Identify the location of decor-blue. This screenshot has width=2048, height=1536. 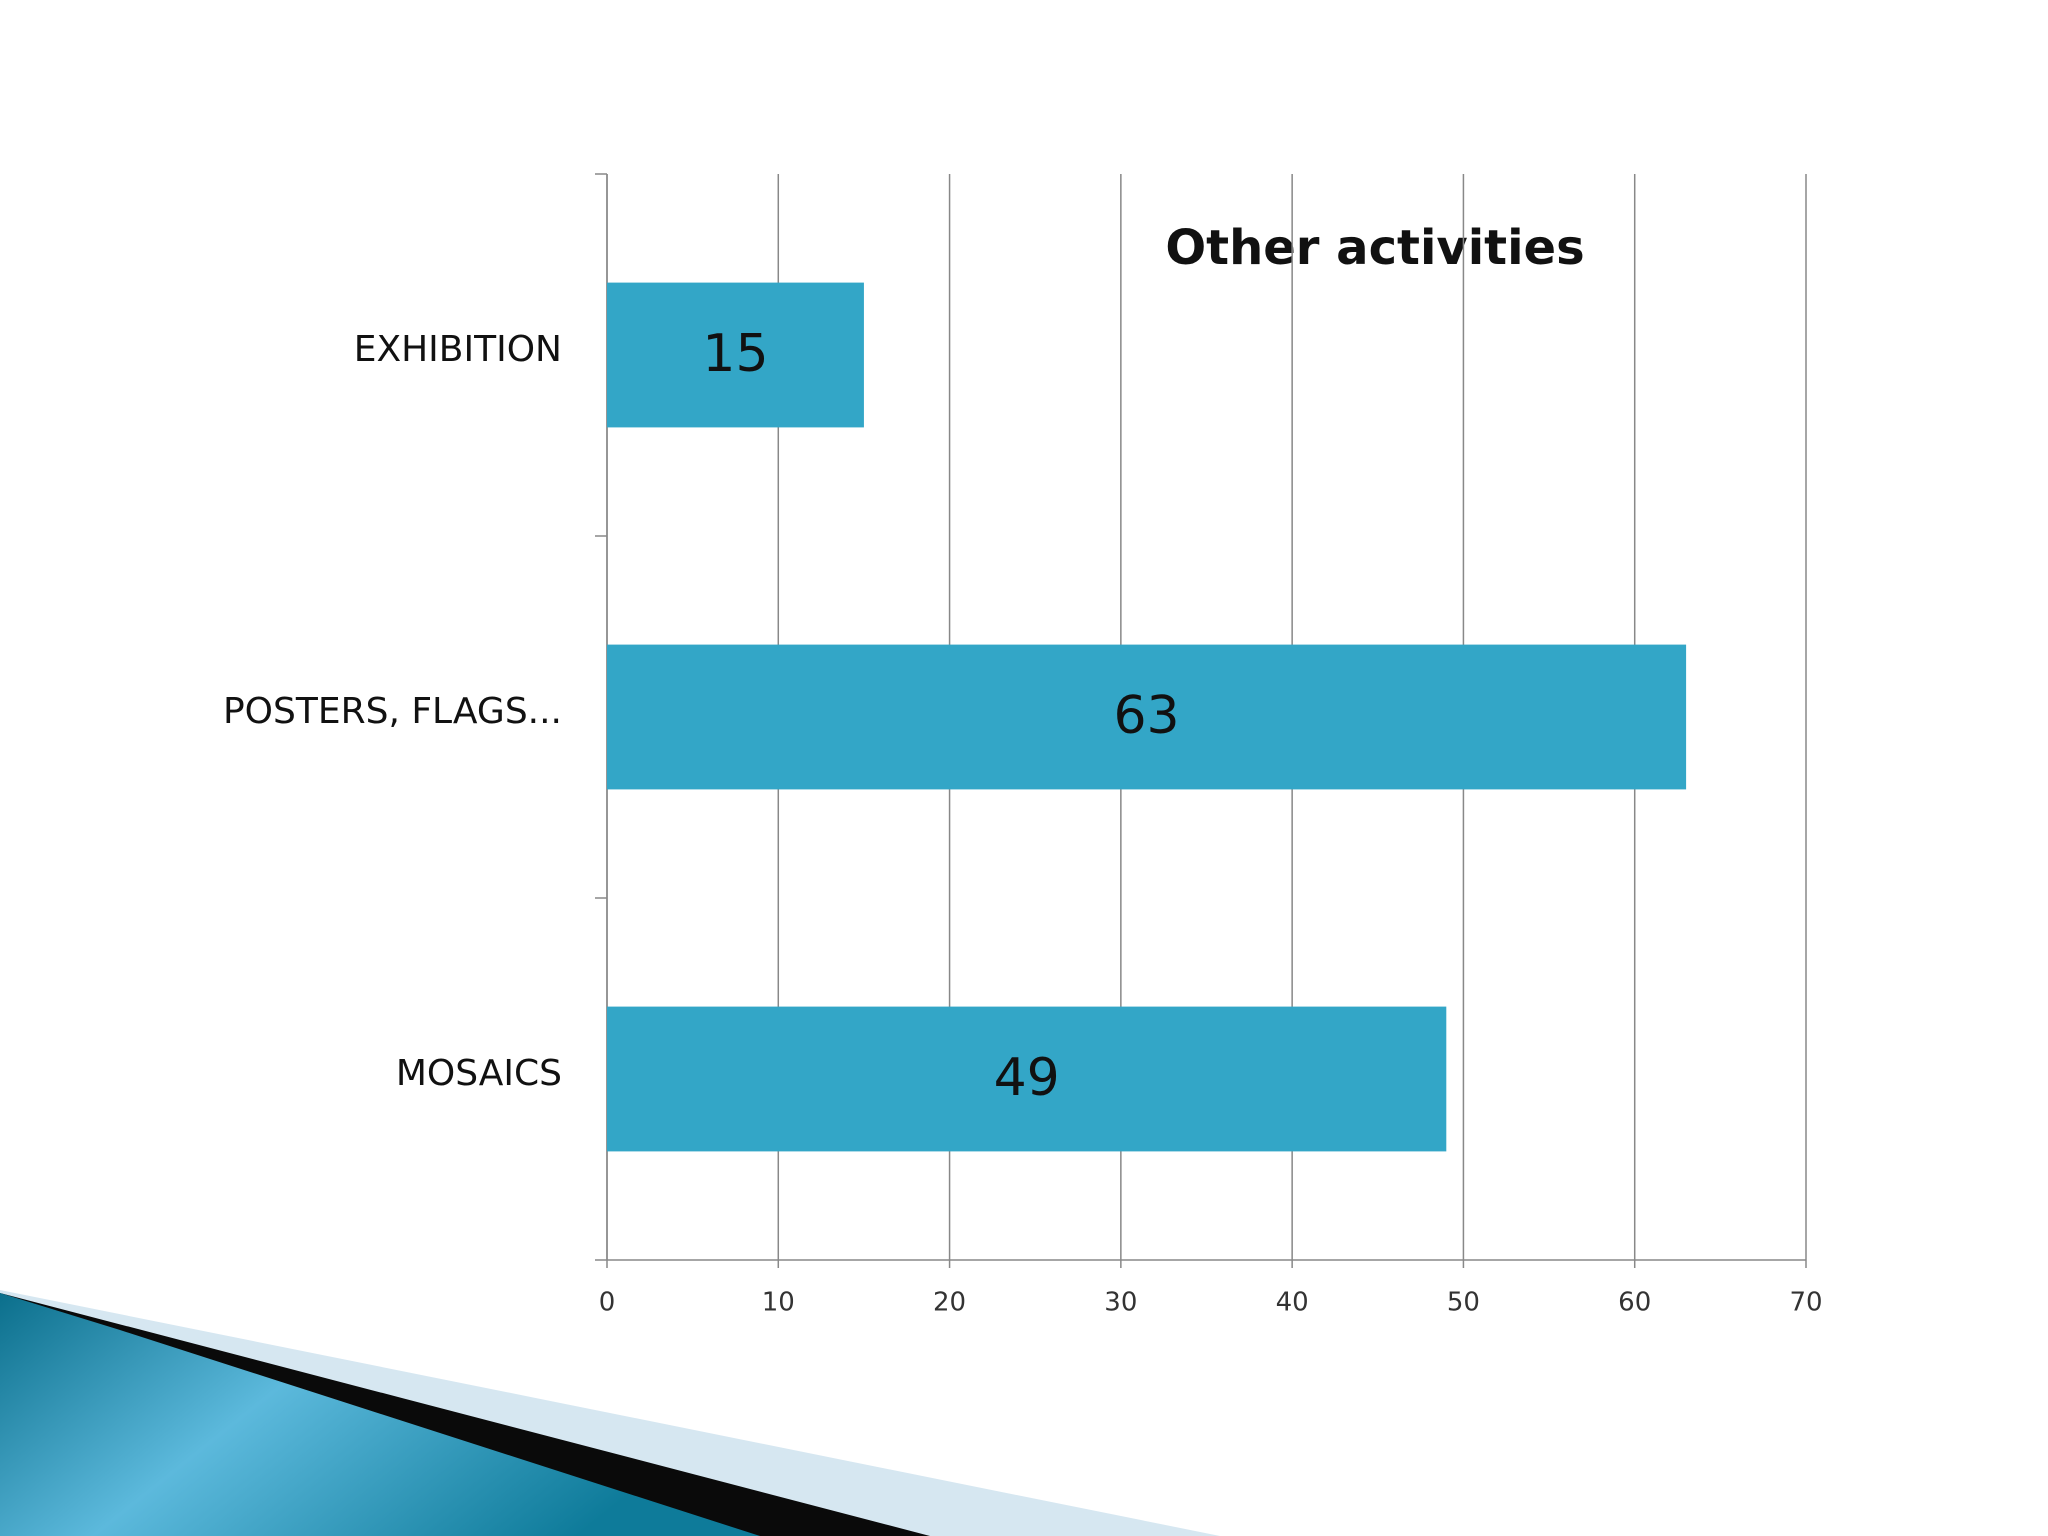
(380, 1414).